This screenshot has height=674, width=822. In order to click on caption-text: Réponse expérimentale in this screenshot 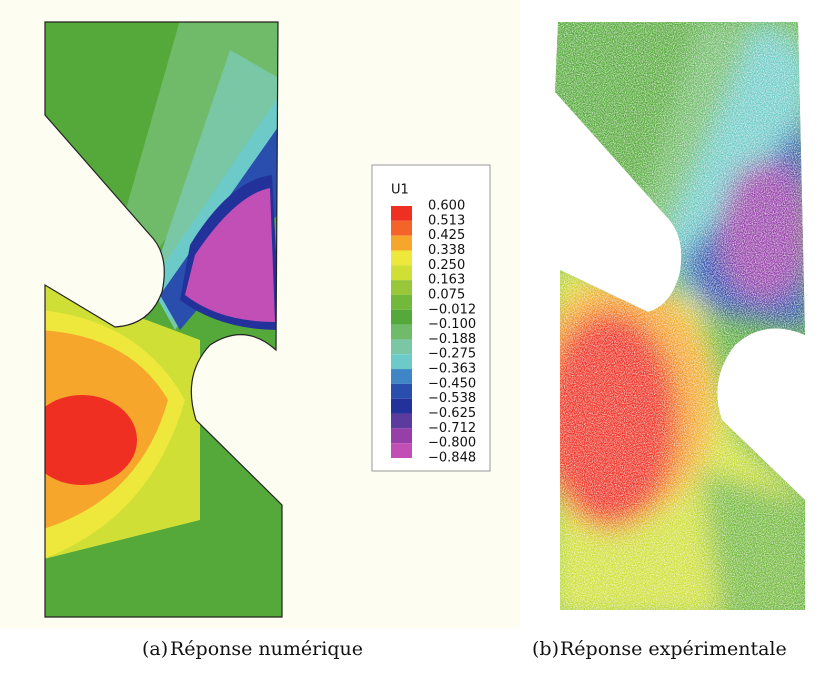, I will do `click(673, 649)`.